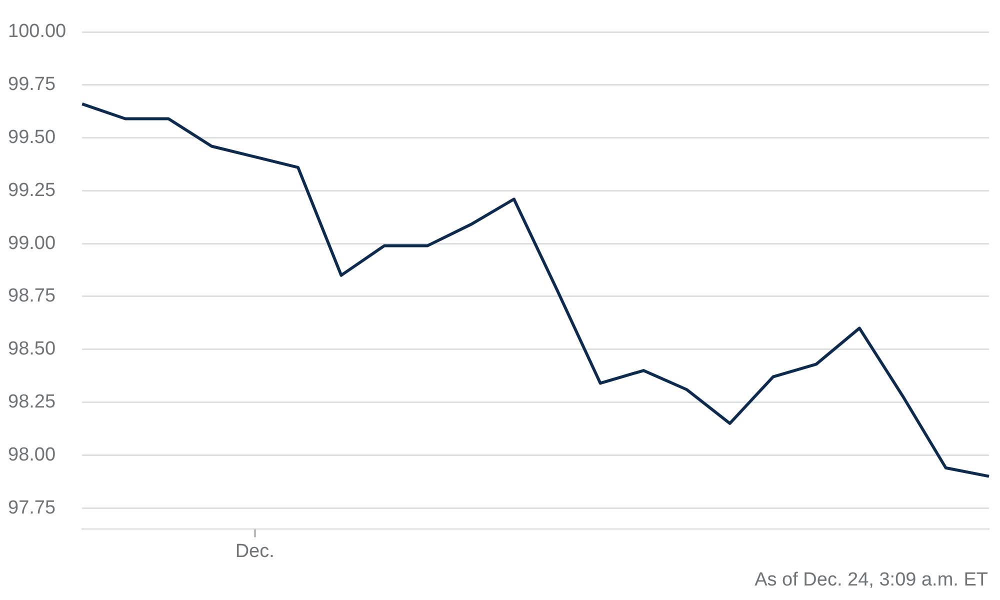  I want to click on y-tick-label: 98.00, so click(32, 455).